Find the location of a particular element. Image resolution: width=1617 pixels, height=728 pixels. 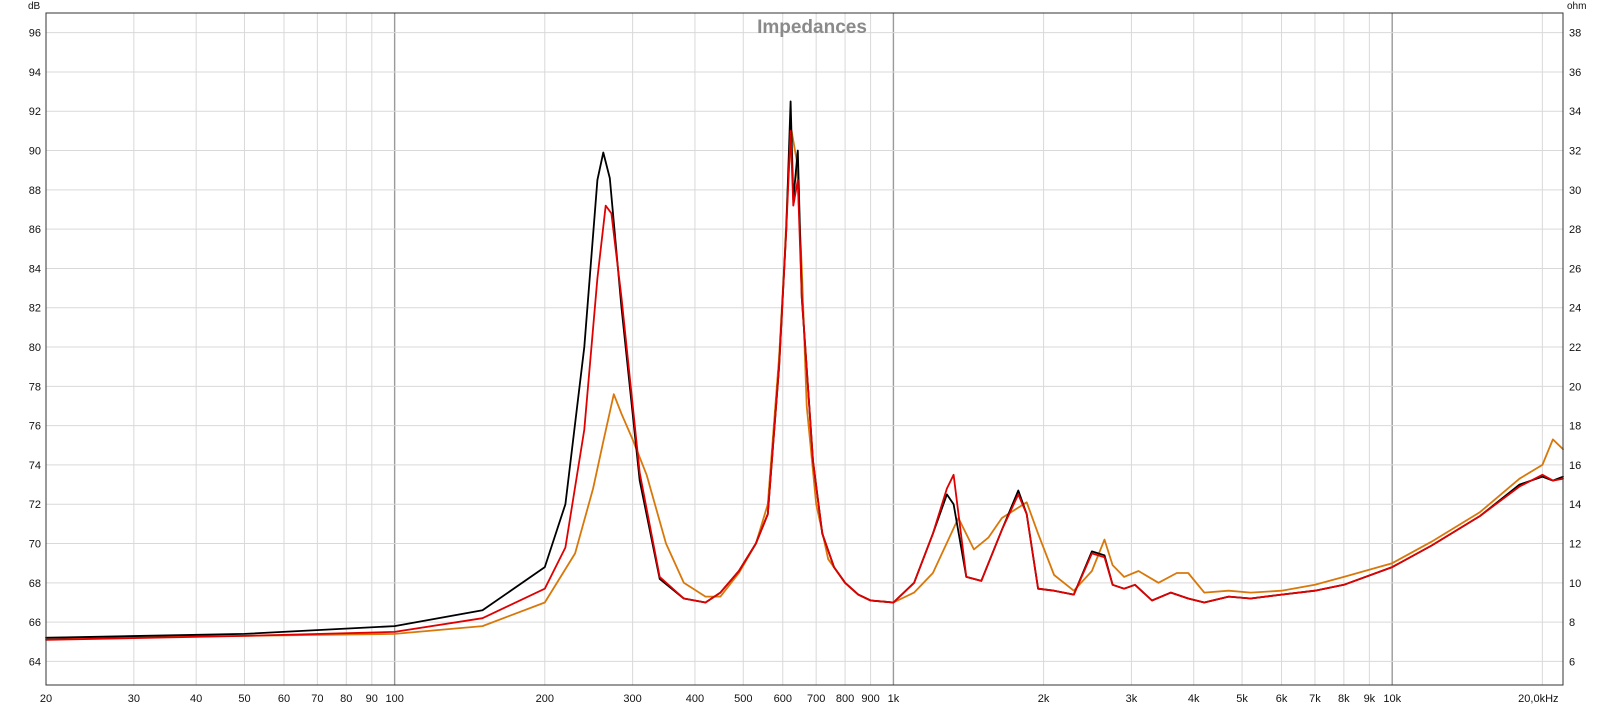

x-tick-label: 9k is located at coordinates (1370, 699).